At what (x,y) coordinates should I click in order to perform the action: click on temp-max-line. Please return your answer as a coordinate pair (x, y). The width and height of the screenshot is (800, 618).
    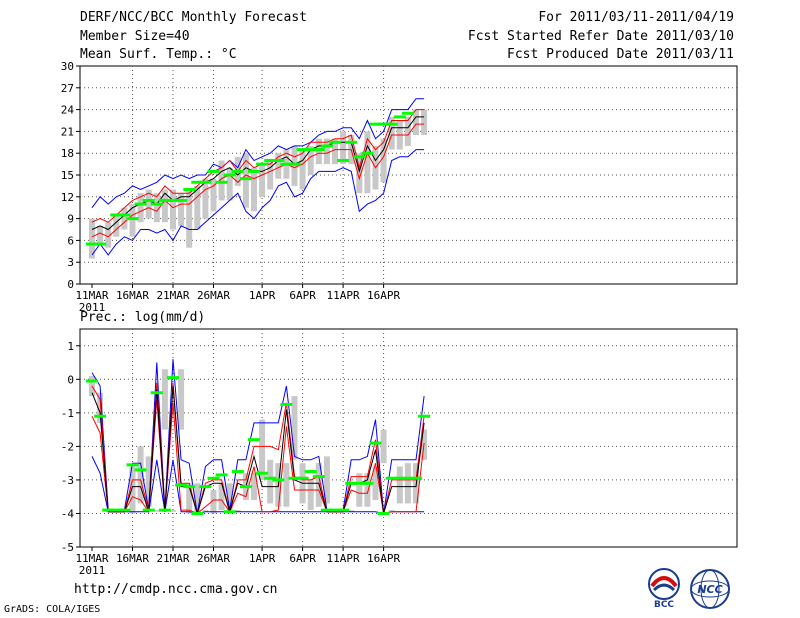
    Looking at the image, I should click on (258, 153).